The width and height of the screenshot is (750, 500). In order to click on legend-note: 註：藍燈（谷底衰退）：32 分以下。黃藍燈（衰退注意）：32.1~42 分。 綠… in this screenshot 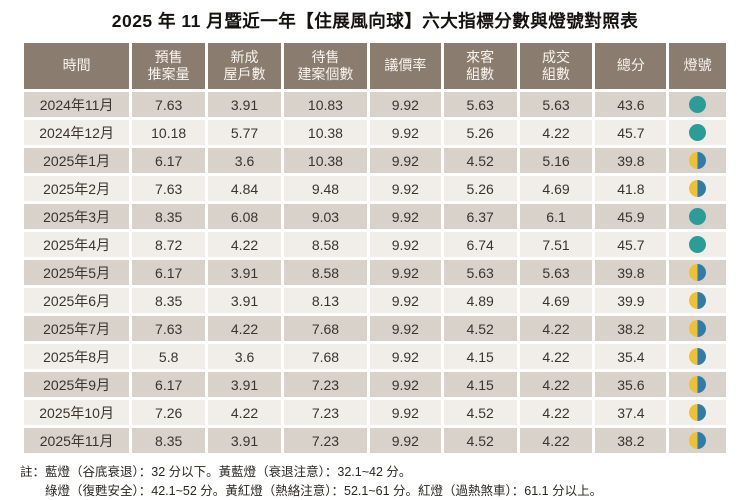, I will do `click(385, 481)`.